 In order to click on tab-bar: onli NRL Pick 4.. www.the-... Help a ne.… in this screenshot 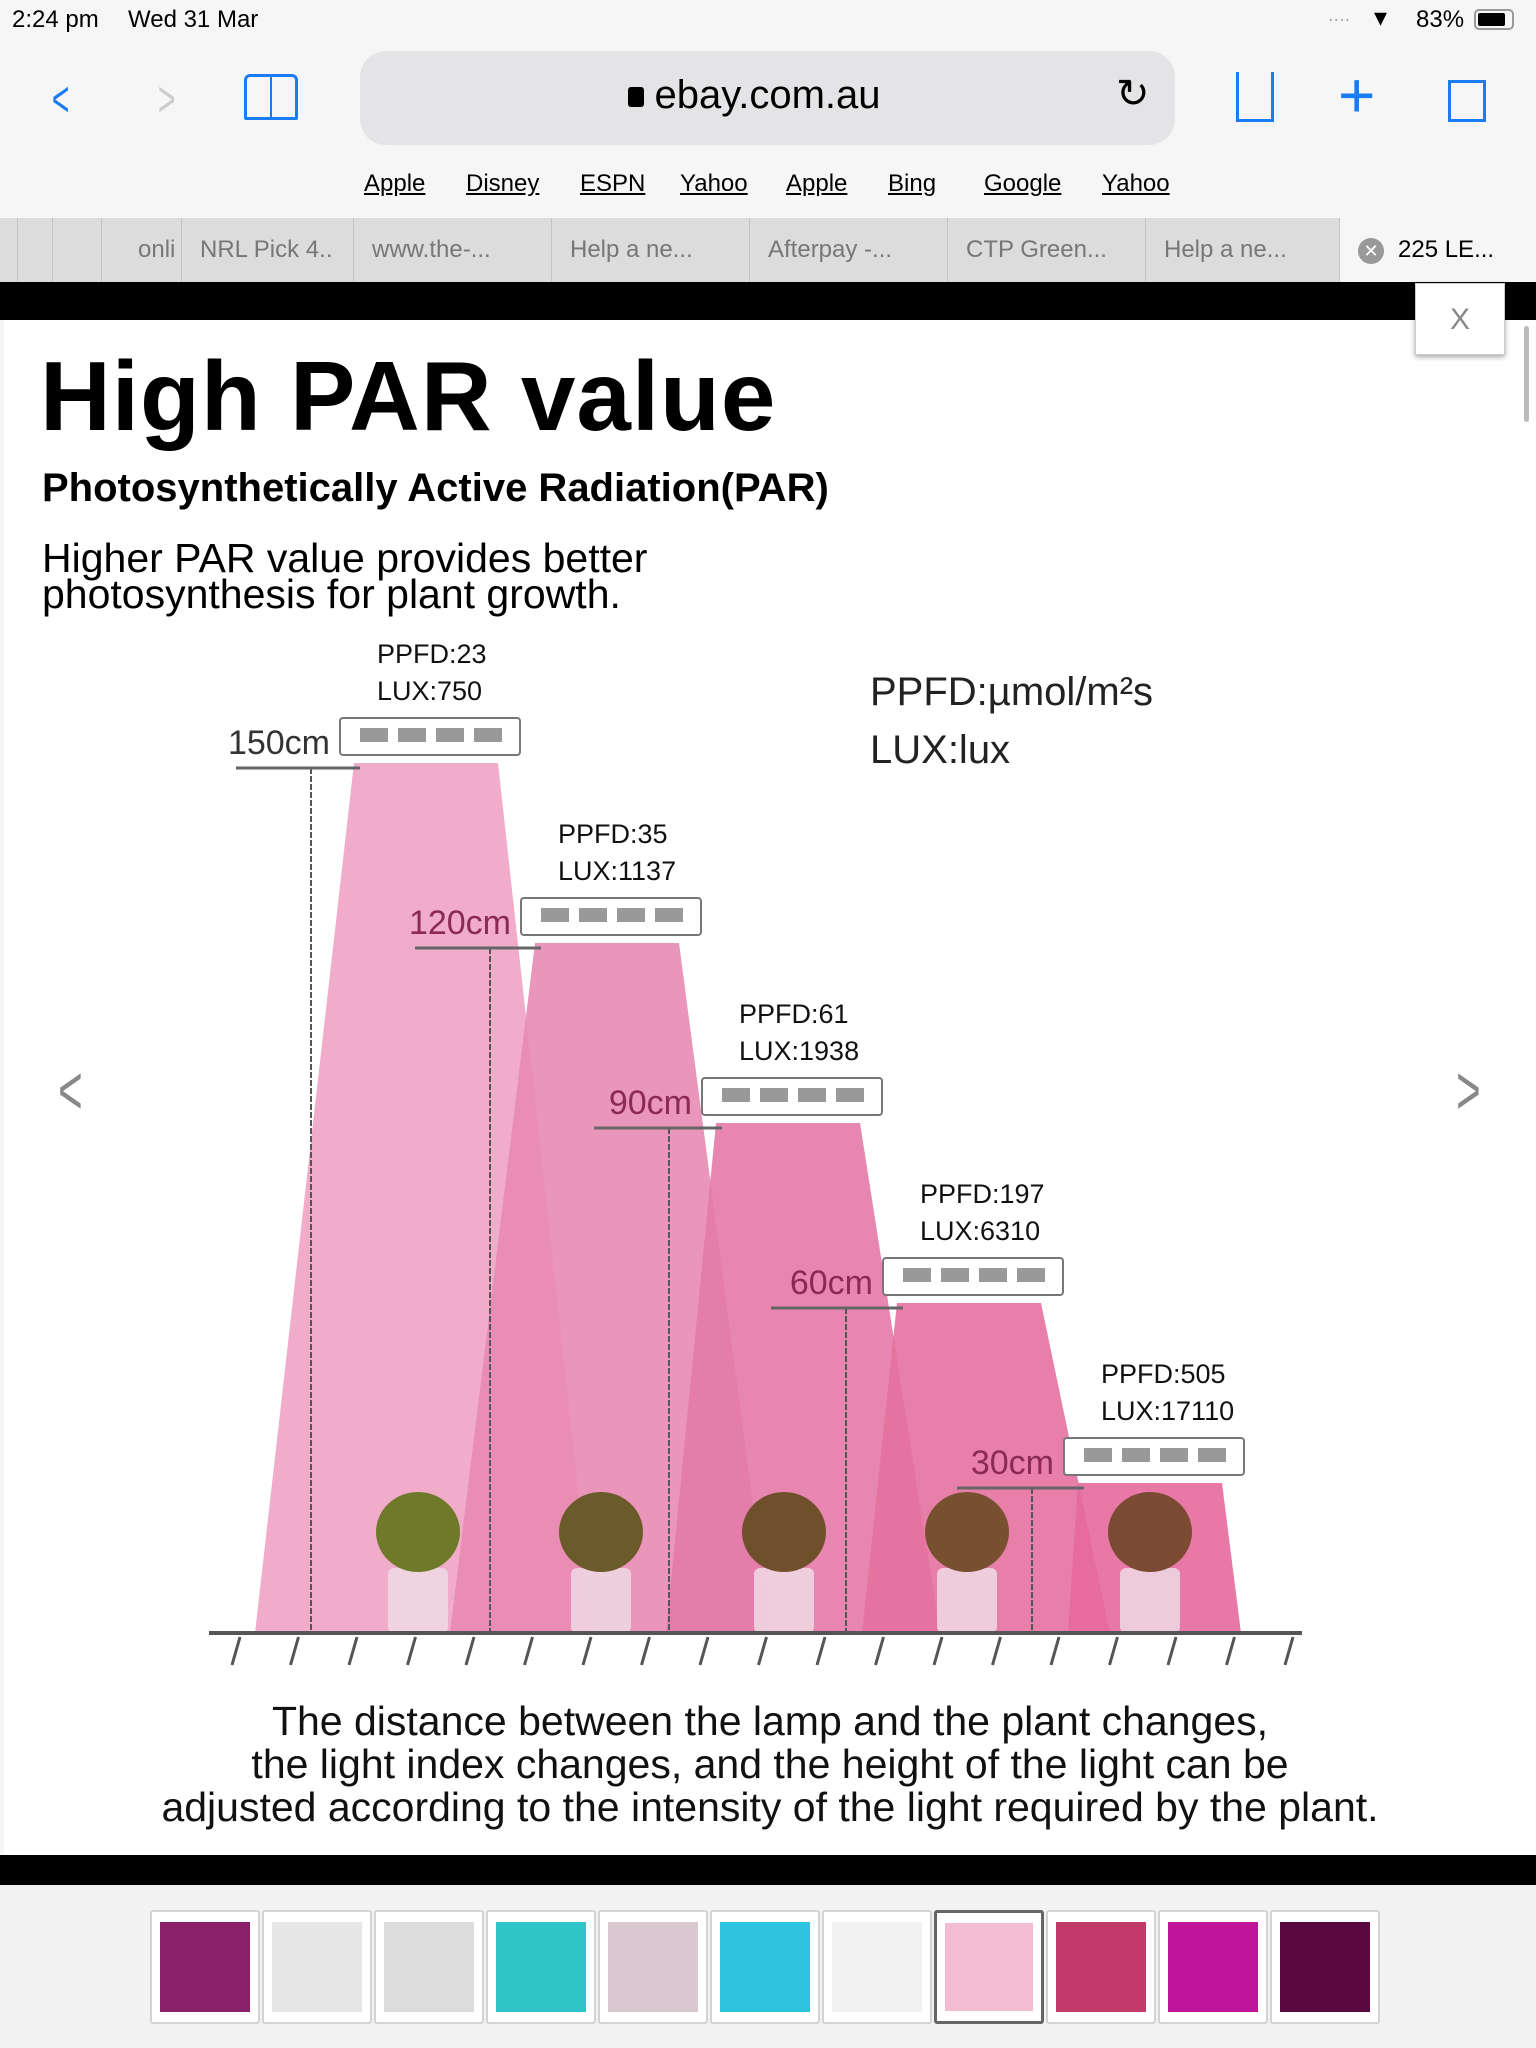, I will do `click(768, 250)`.